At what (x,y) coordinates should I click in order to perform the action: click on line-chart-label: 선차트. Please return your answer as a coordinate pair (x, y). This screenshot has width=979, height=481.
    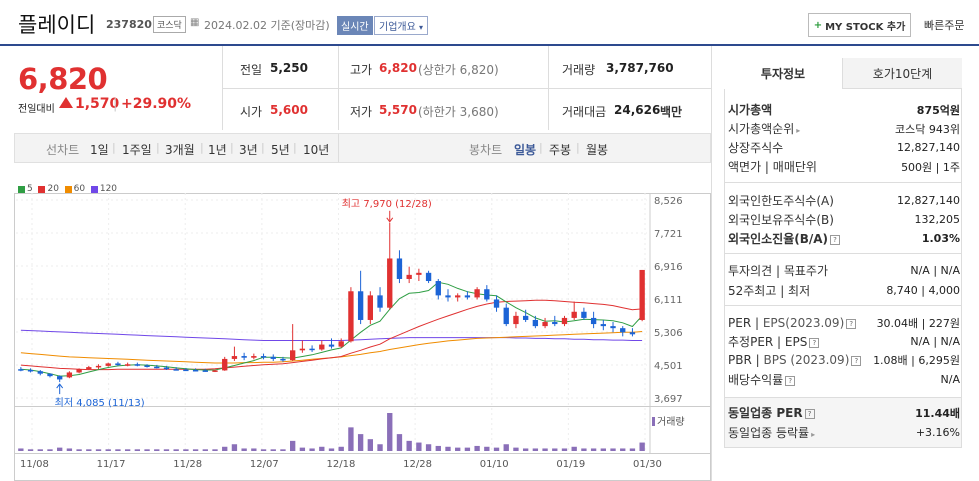
    Looking at the image, I should click on (63, 150).